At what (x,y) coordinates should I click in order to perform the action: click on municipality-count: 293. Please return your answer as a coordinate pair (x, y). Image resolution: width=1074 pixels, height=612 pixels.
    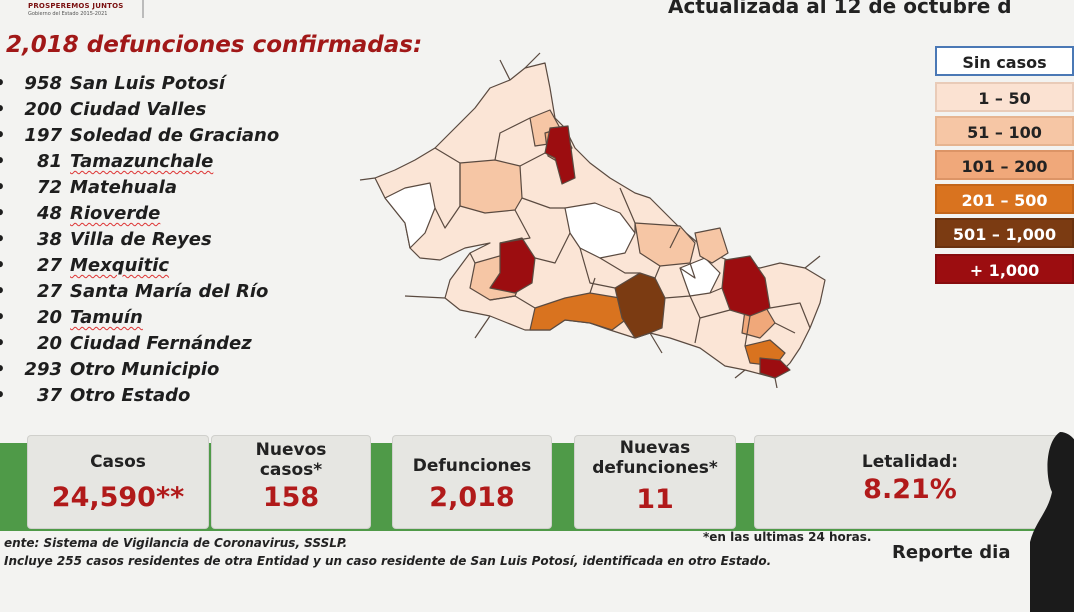
    Looking at the image, I should click on (43, 369).